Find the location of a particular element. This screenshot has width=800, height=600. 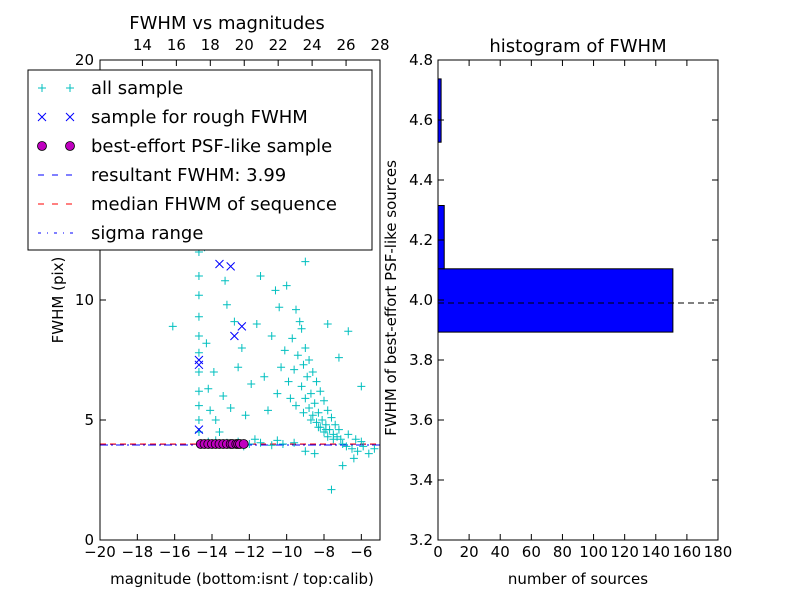

legend-label-4: median FHWM of sequence is located at coordinates (214, 204).